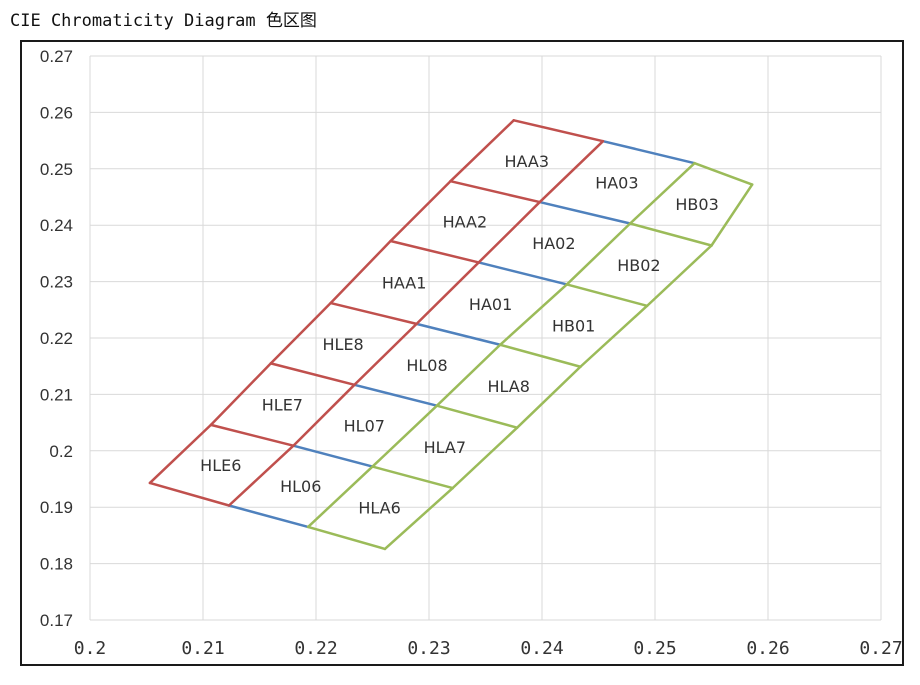 The image size is (920, 685). I want to click on y-tick-label: 0.21, so click(56, 394).